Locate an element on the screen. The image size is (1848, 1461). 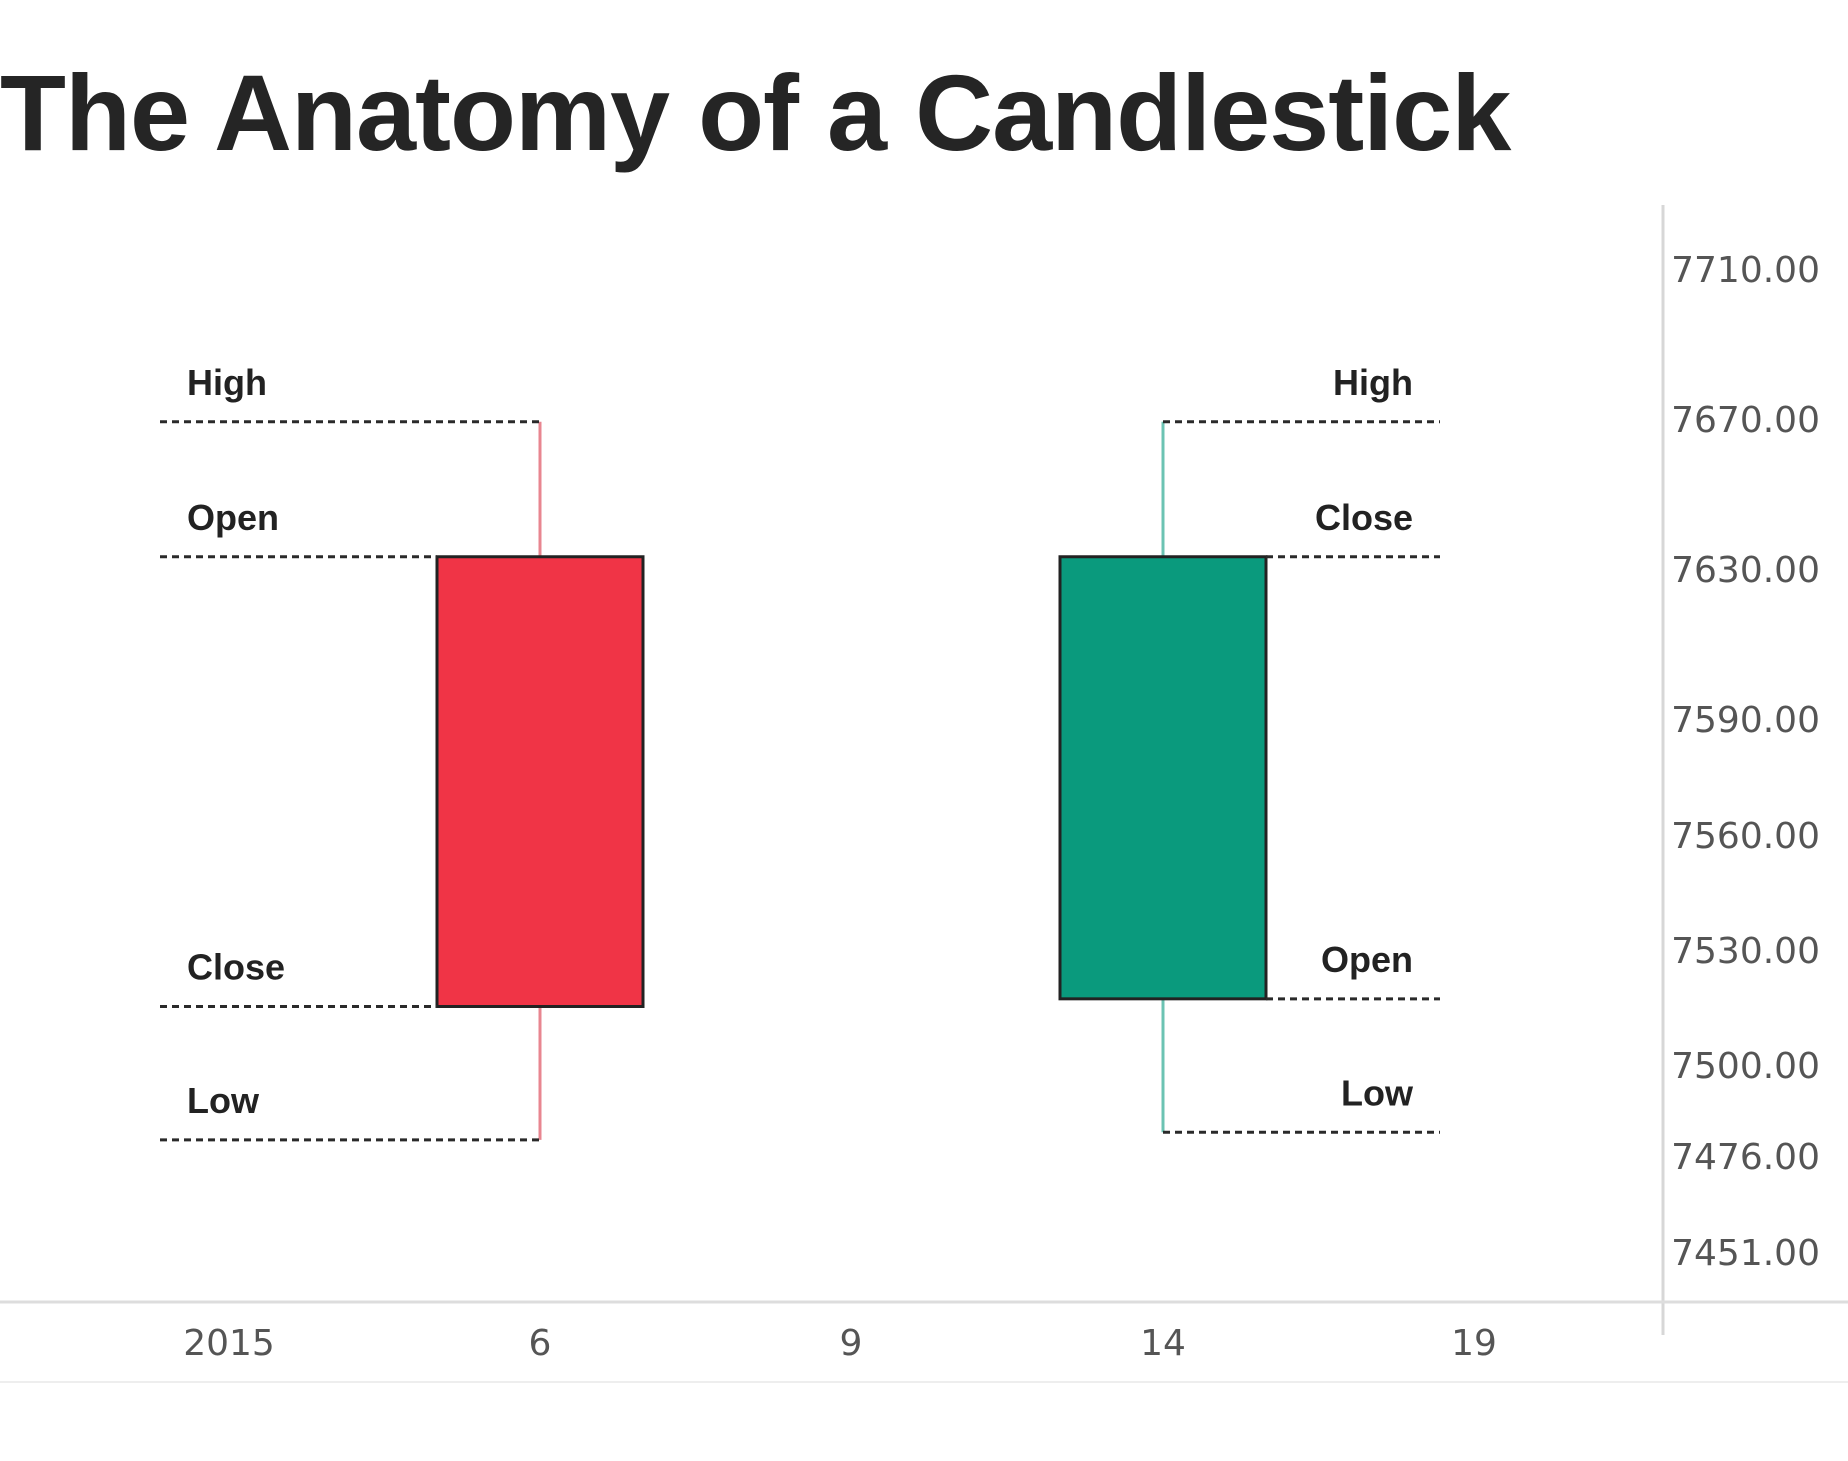
y-tick-label: 7710.00 is located at coordinates (1745, 270).